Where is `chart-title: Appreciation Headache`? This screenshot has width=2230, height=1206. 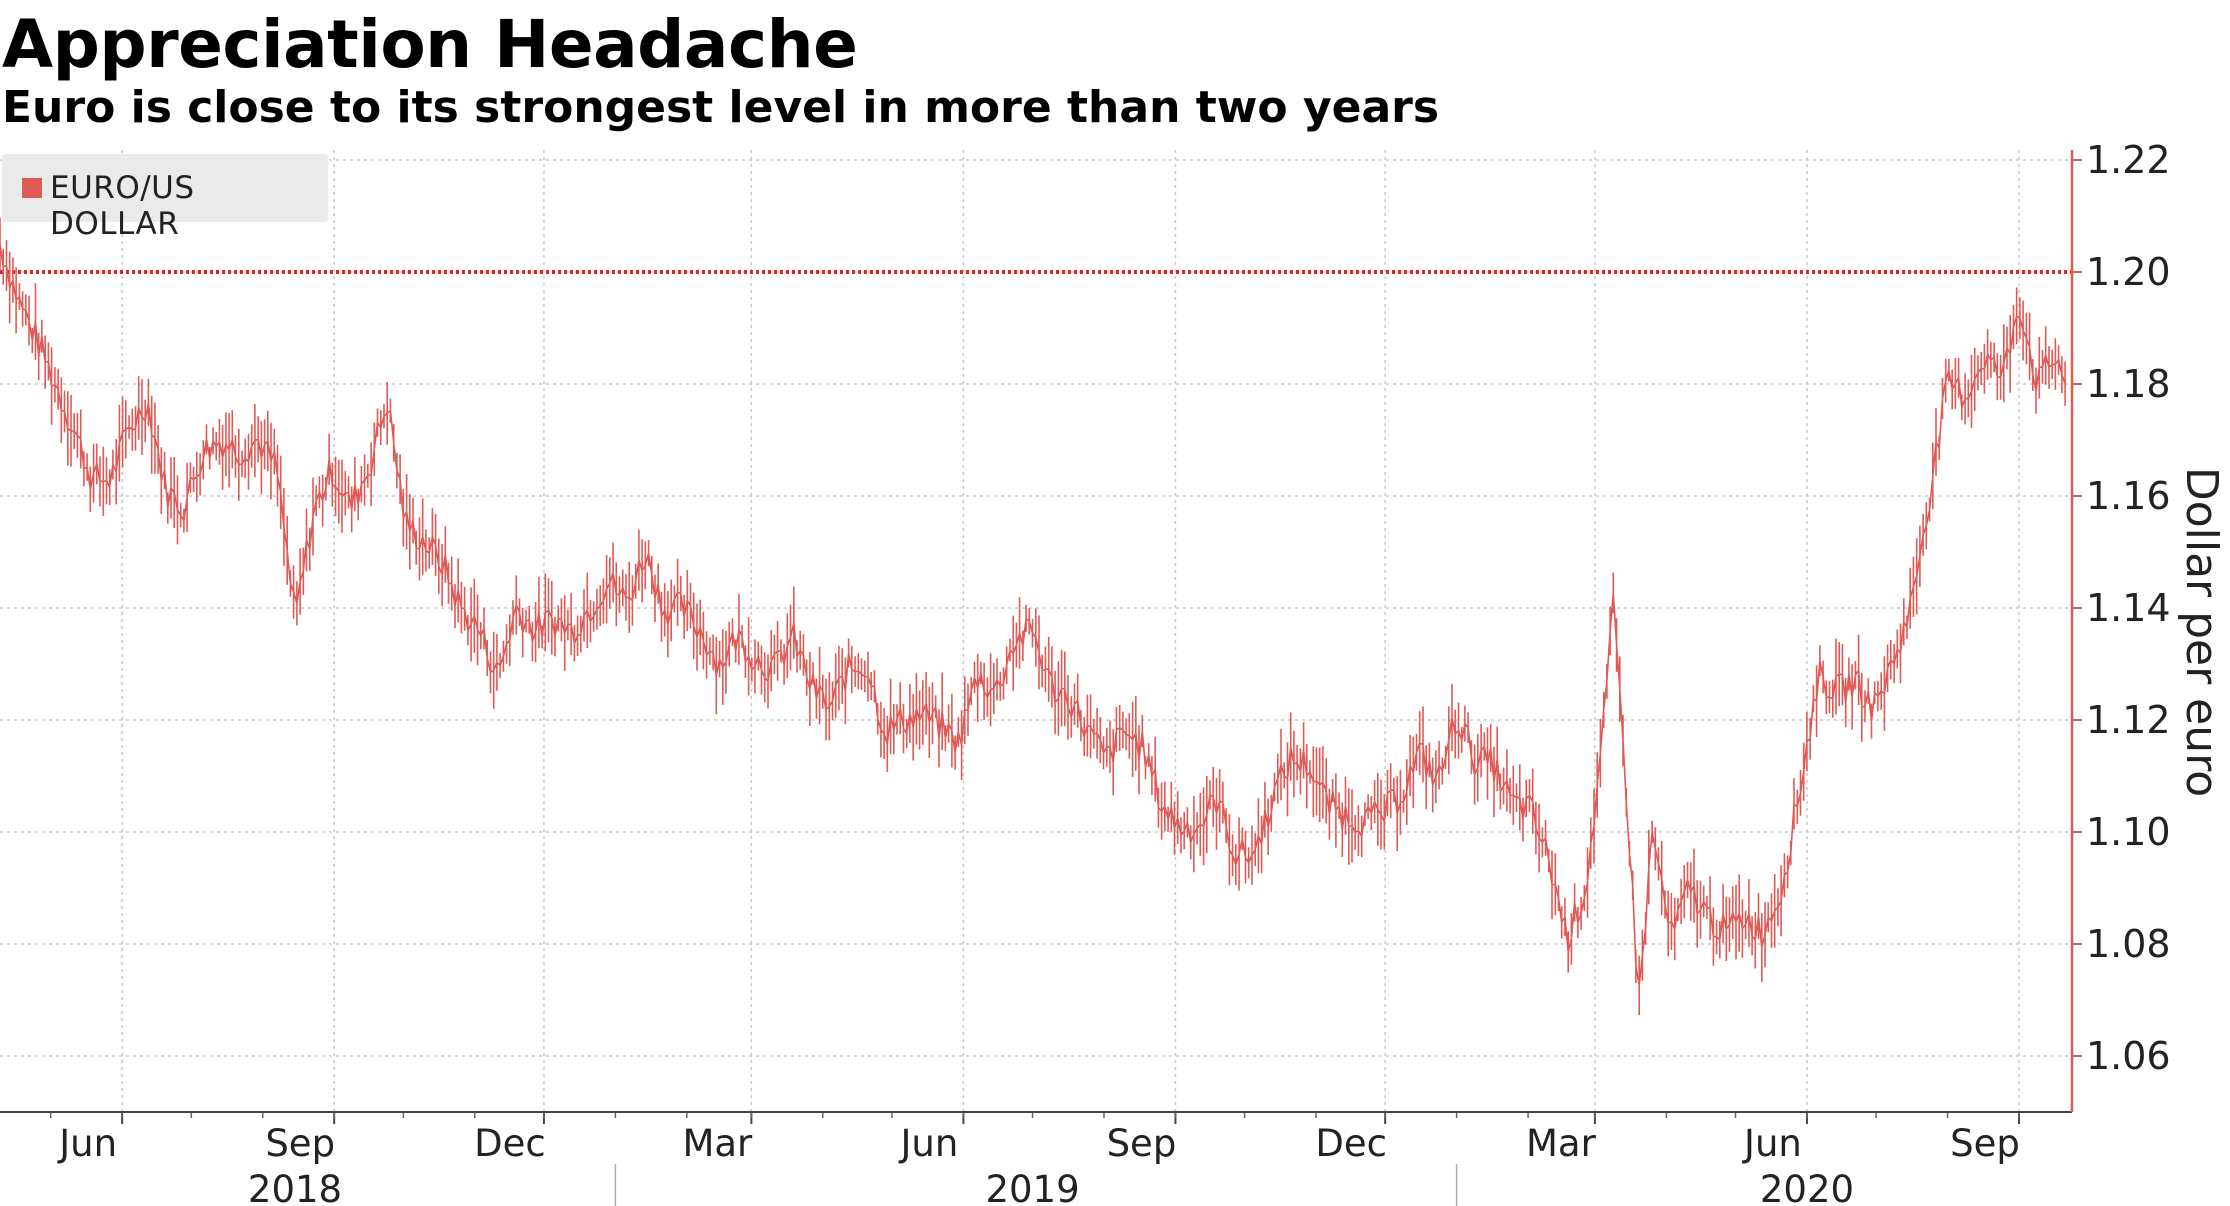 chart-title: Appreciation Headache is located at coordinates (430, 44).